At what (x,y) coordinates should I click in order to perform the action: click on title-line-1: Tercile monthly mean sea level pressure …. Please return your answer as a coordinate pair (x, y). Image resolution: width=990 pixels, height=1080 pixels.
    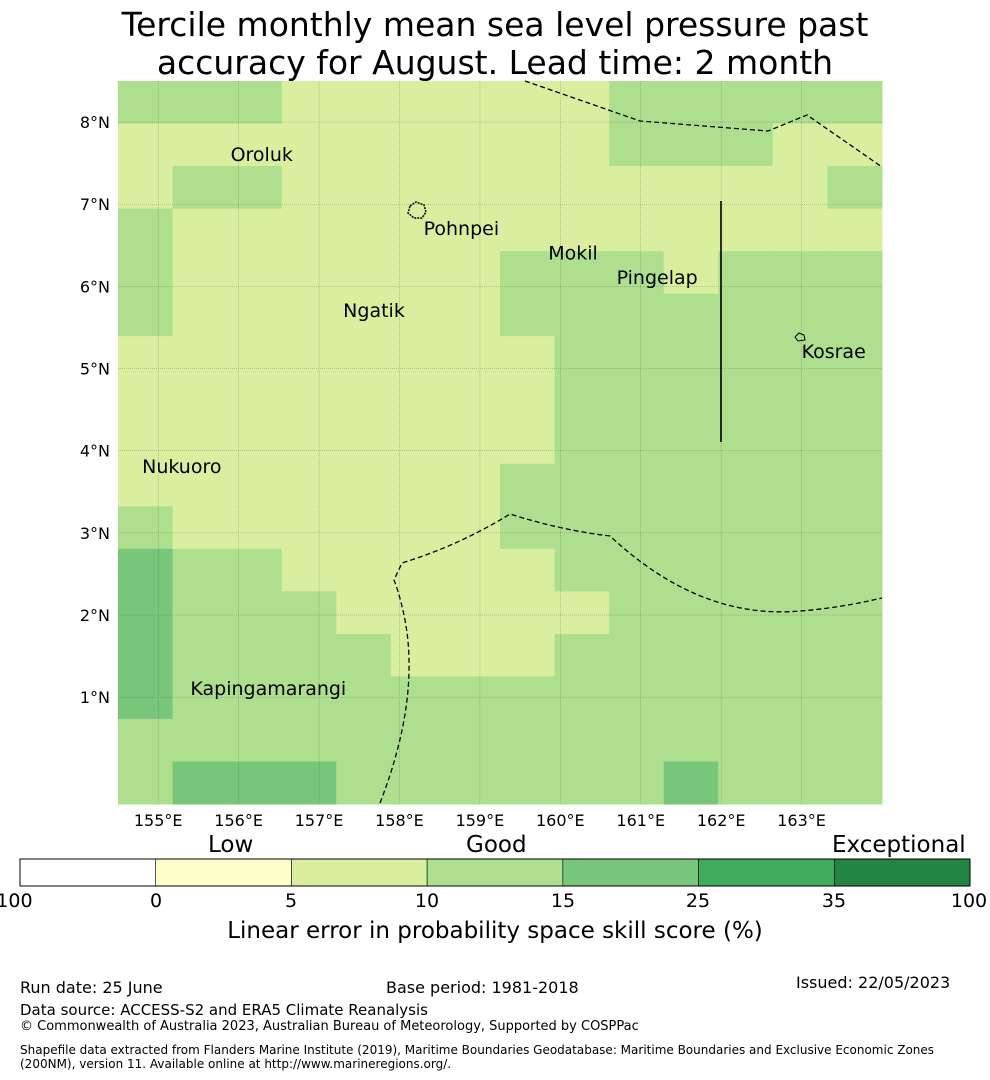
    Looking at the image, I should click on (495, 24).